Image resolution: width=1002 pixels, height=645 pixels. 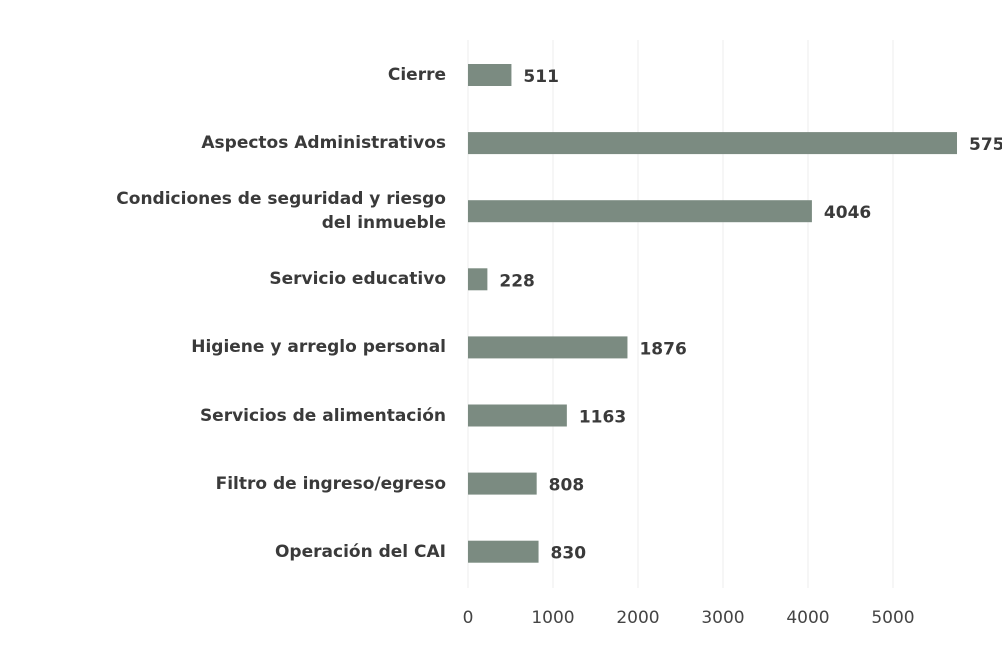 What do you see at coordinates (360, 551) in the screenshot?
I see `category-label: Operación del CAI` at bounding box center [360, 551].